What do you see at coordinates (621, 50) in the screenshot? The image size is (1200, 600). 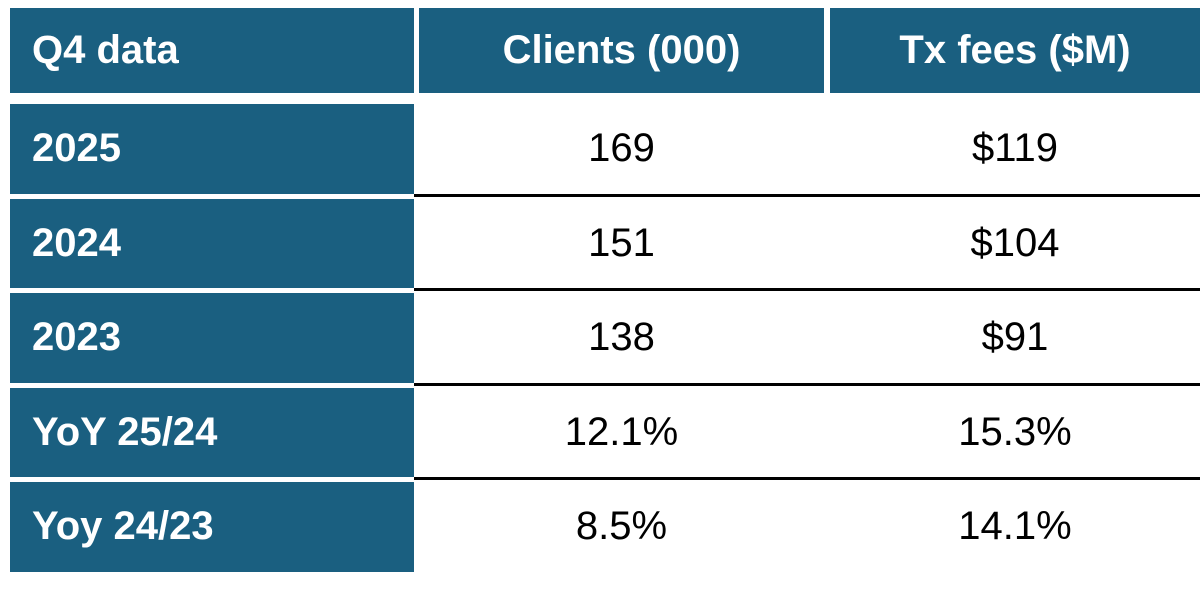 I see `header-cell: Clients (000)` at bounding box center [621, 50].